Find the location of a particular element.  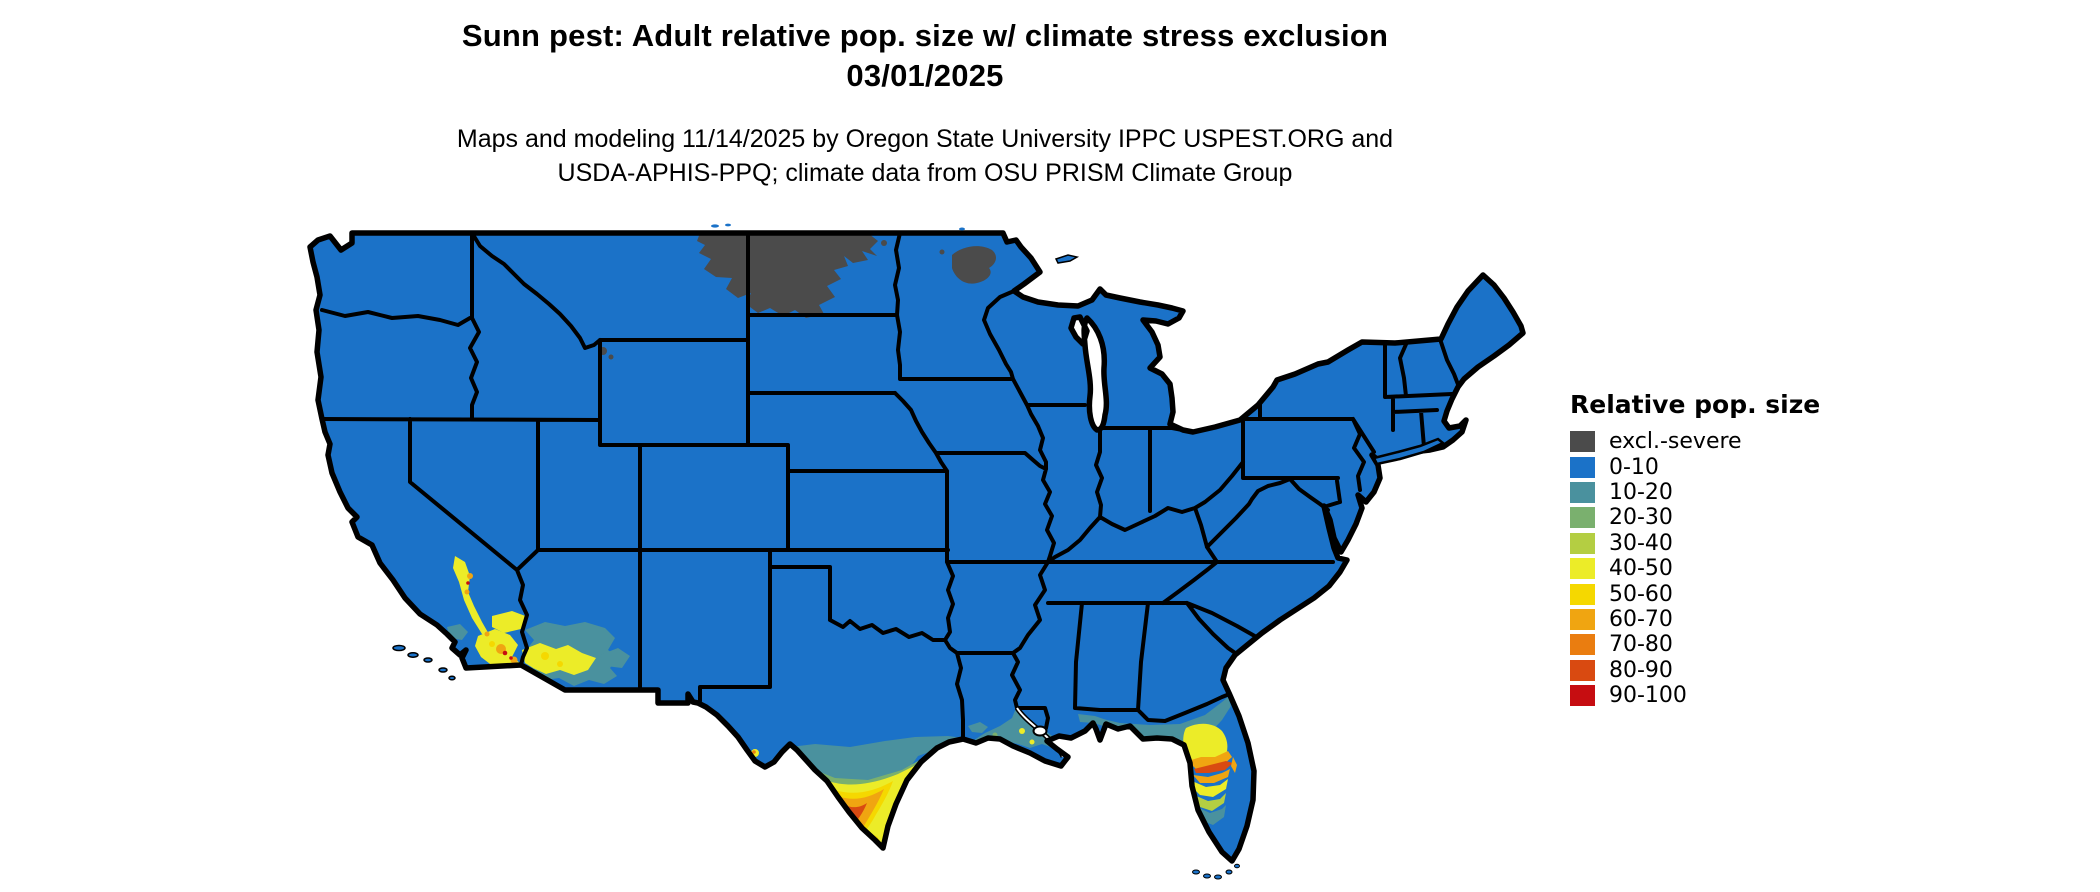

legend-item: 60-70 is located at coordinates (1700, 619).